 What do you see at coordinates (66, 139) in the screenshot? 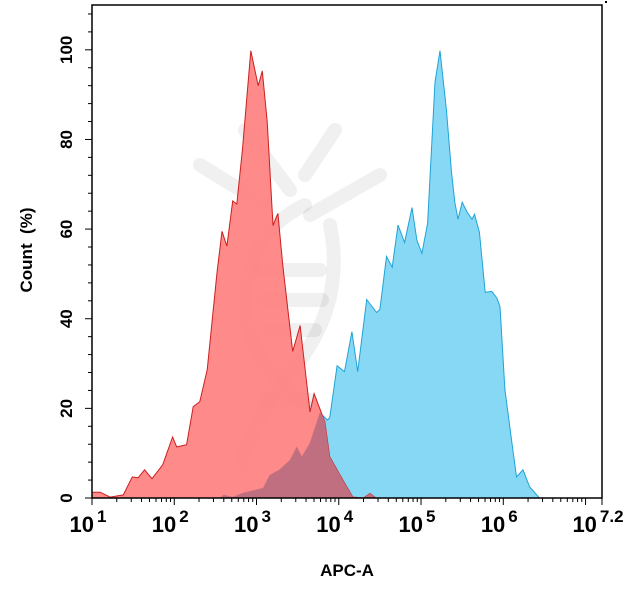
I see `y-tick-label: 80` at bounding box center [66, 139].